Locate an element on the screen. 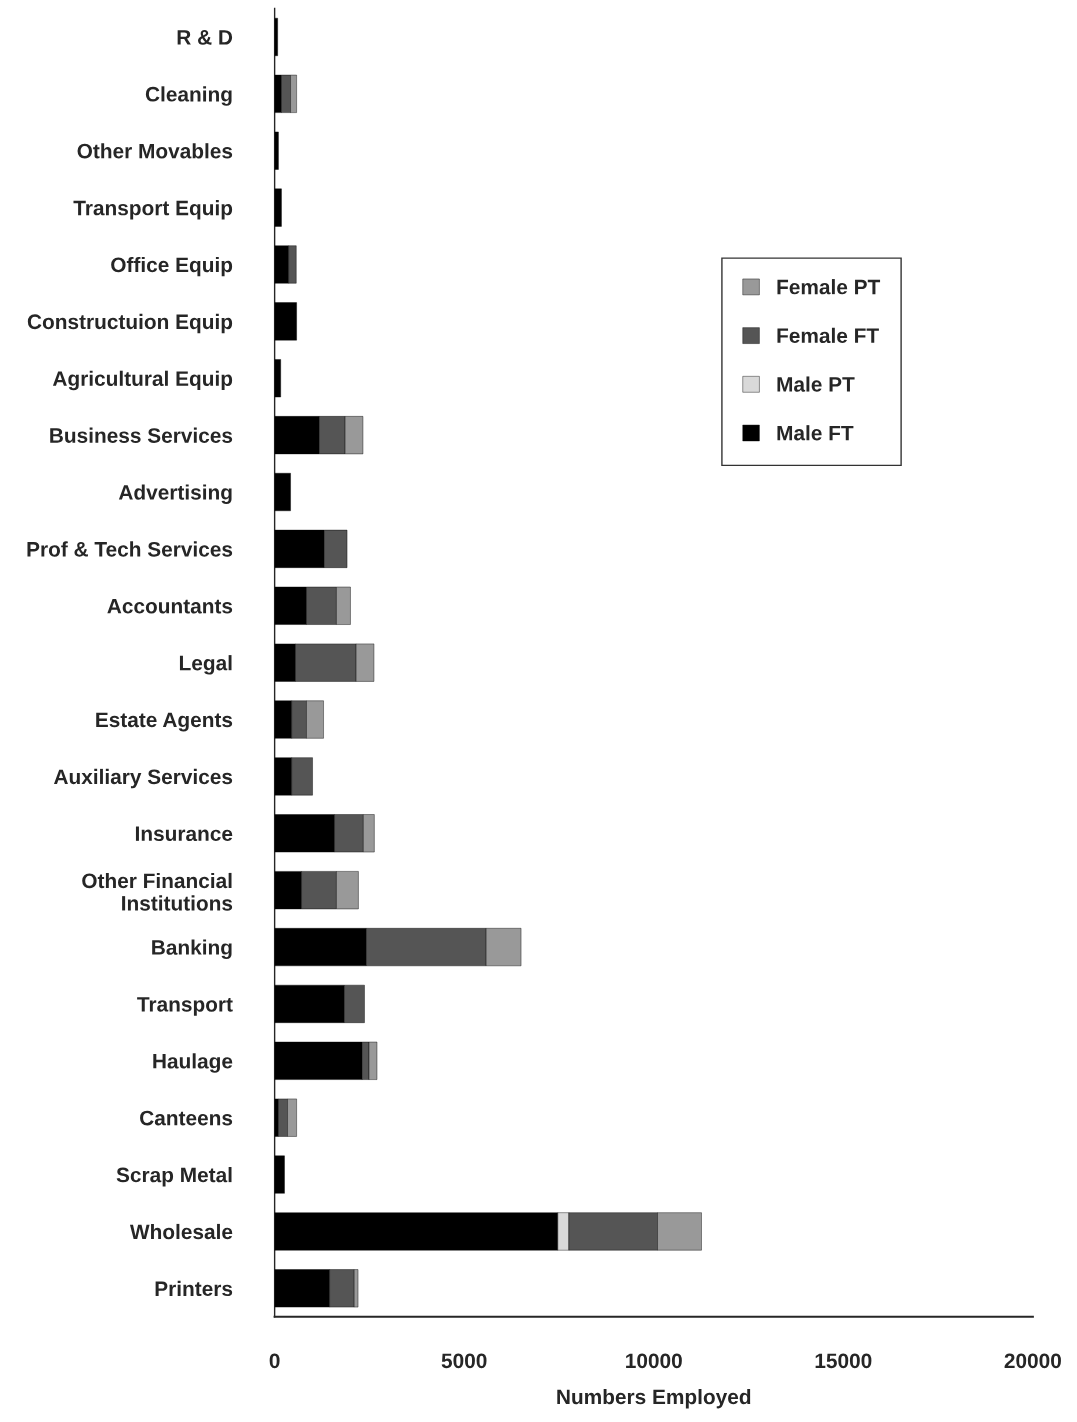  y-tick-label: Prof & Tech Services is located at coordinates (130, 549).